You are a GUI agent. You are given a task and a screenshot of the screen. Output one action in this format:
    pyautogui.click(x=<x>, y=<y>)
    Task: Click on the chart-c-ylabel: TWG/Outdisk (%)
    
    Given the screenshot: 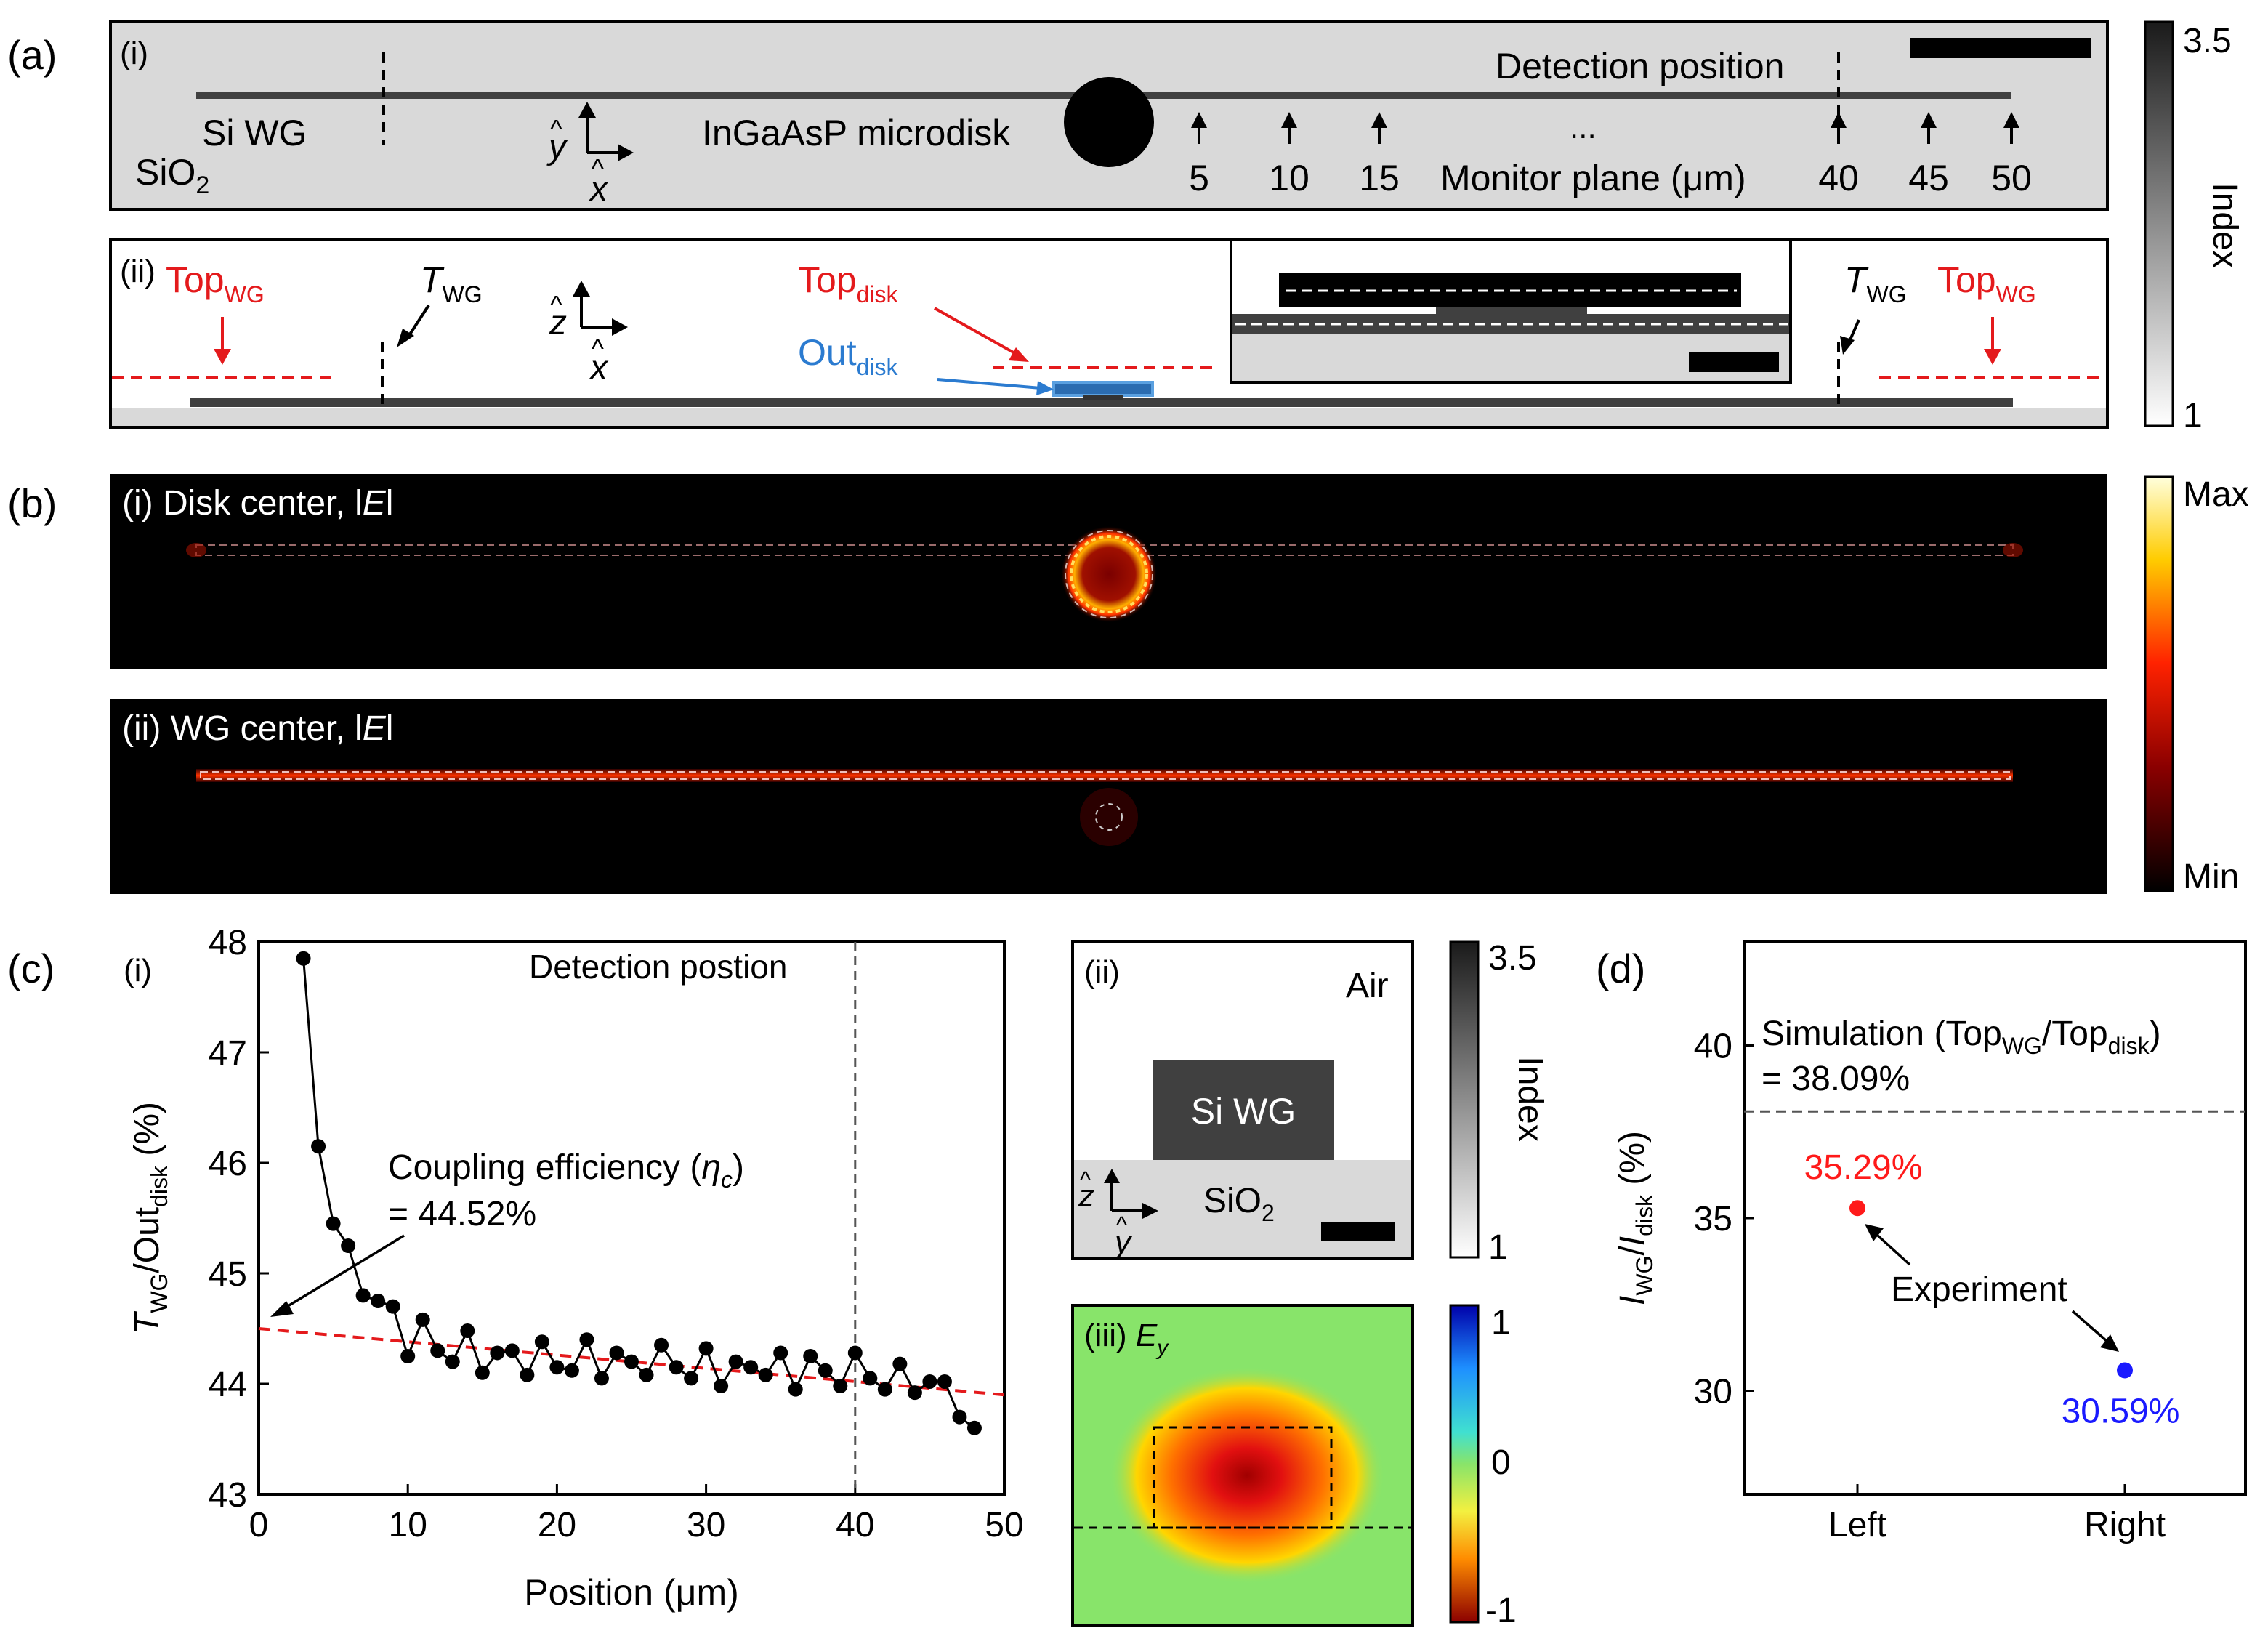 What is the action you would take?
    pyautogui.click(x=150, y=1218)
    